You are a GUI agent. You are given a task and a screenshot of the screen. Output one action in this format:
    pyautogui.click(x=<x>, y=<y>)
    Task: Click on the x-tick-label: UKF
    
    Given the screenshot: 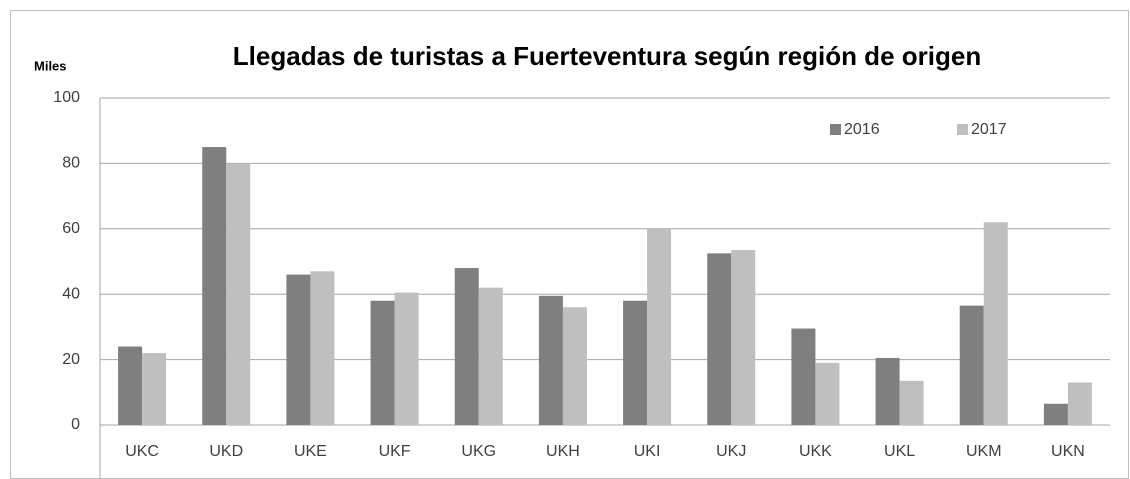 What is the action you would take?
    pyautogui.click(x=395, y=451)
    